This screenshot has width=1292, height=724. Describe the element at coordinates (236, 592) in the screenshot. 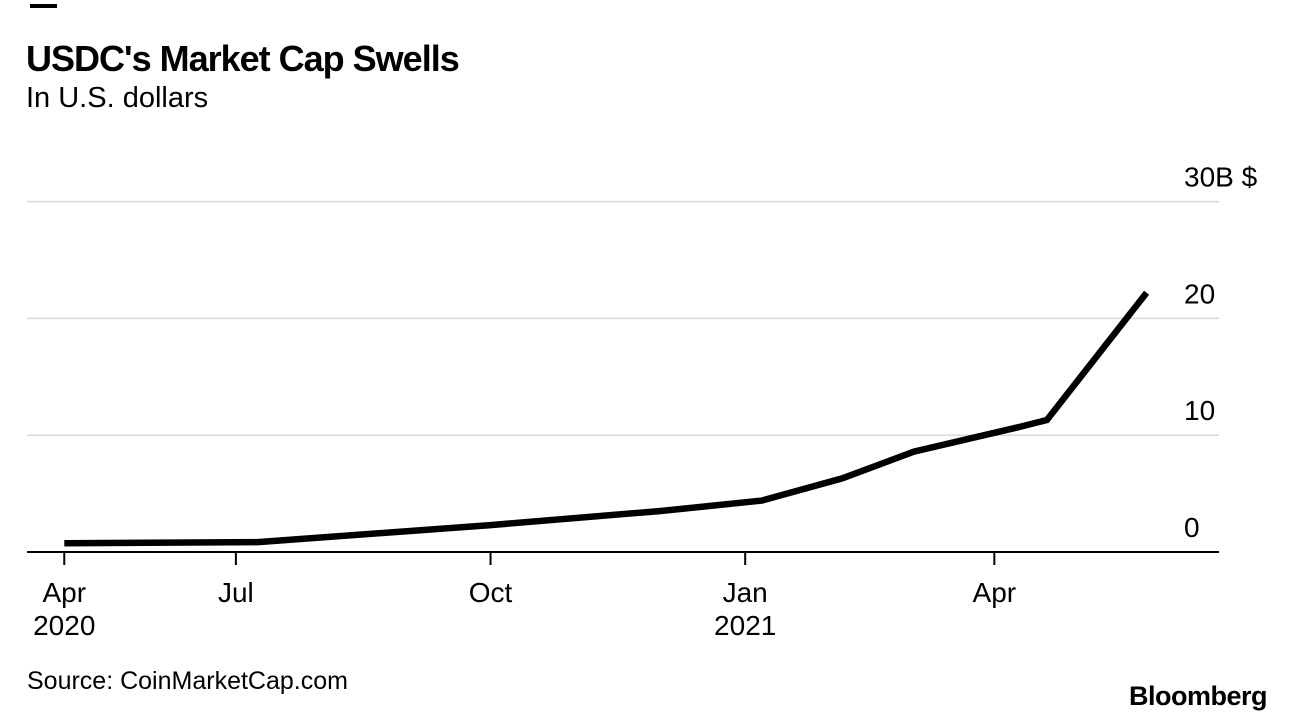

I see `x-tick-label: Jul` at that location.